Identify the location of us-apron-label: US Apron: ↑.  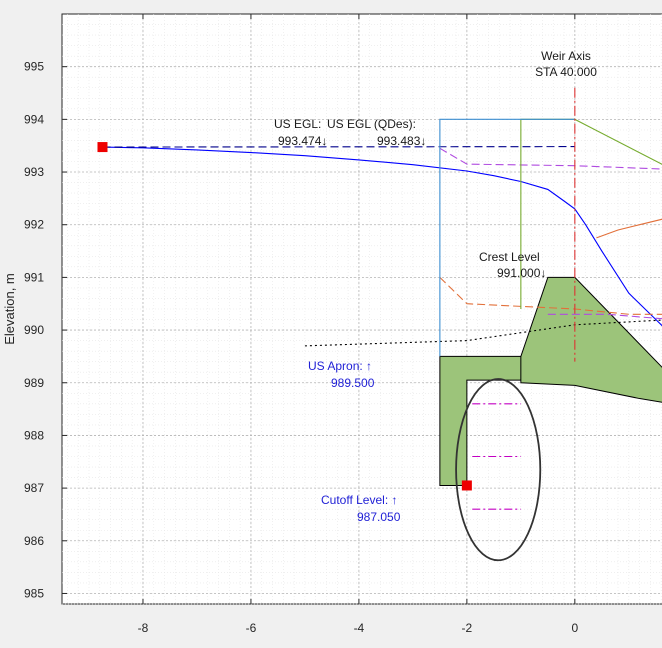
(340, 366).